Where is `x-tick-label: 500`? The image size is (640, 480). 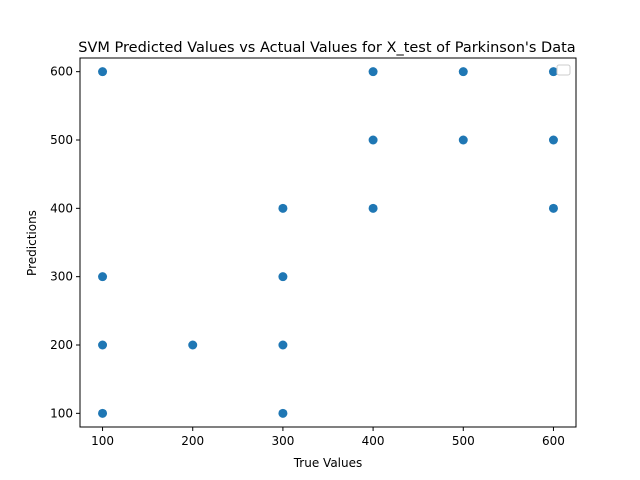 x-tick-label: 500 is located at coordinates (463, 441).